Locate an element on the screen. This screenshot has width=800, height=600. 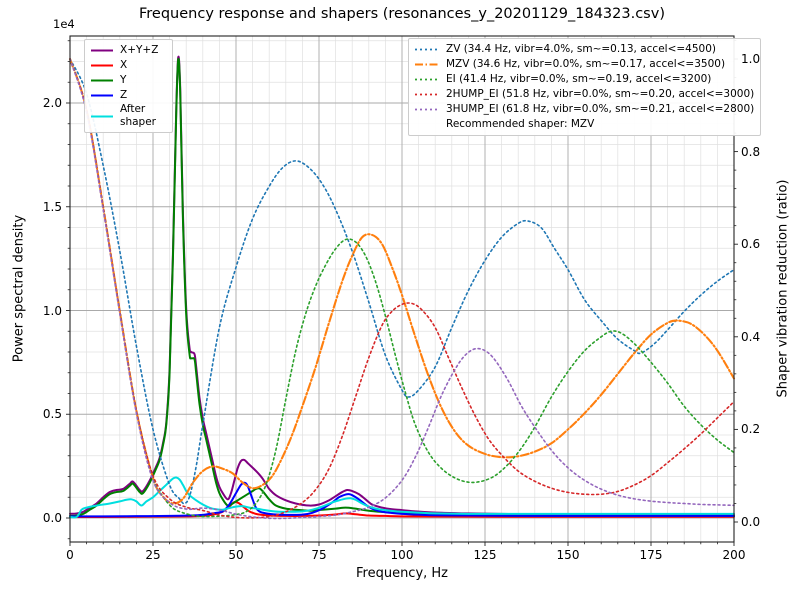
y-right-tick-label: 0.6 is located at coordinates (751, 244).